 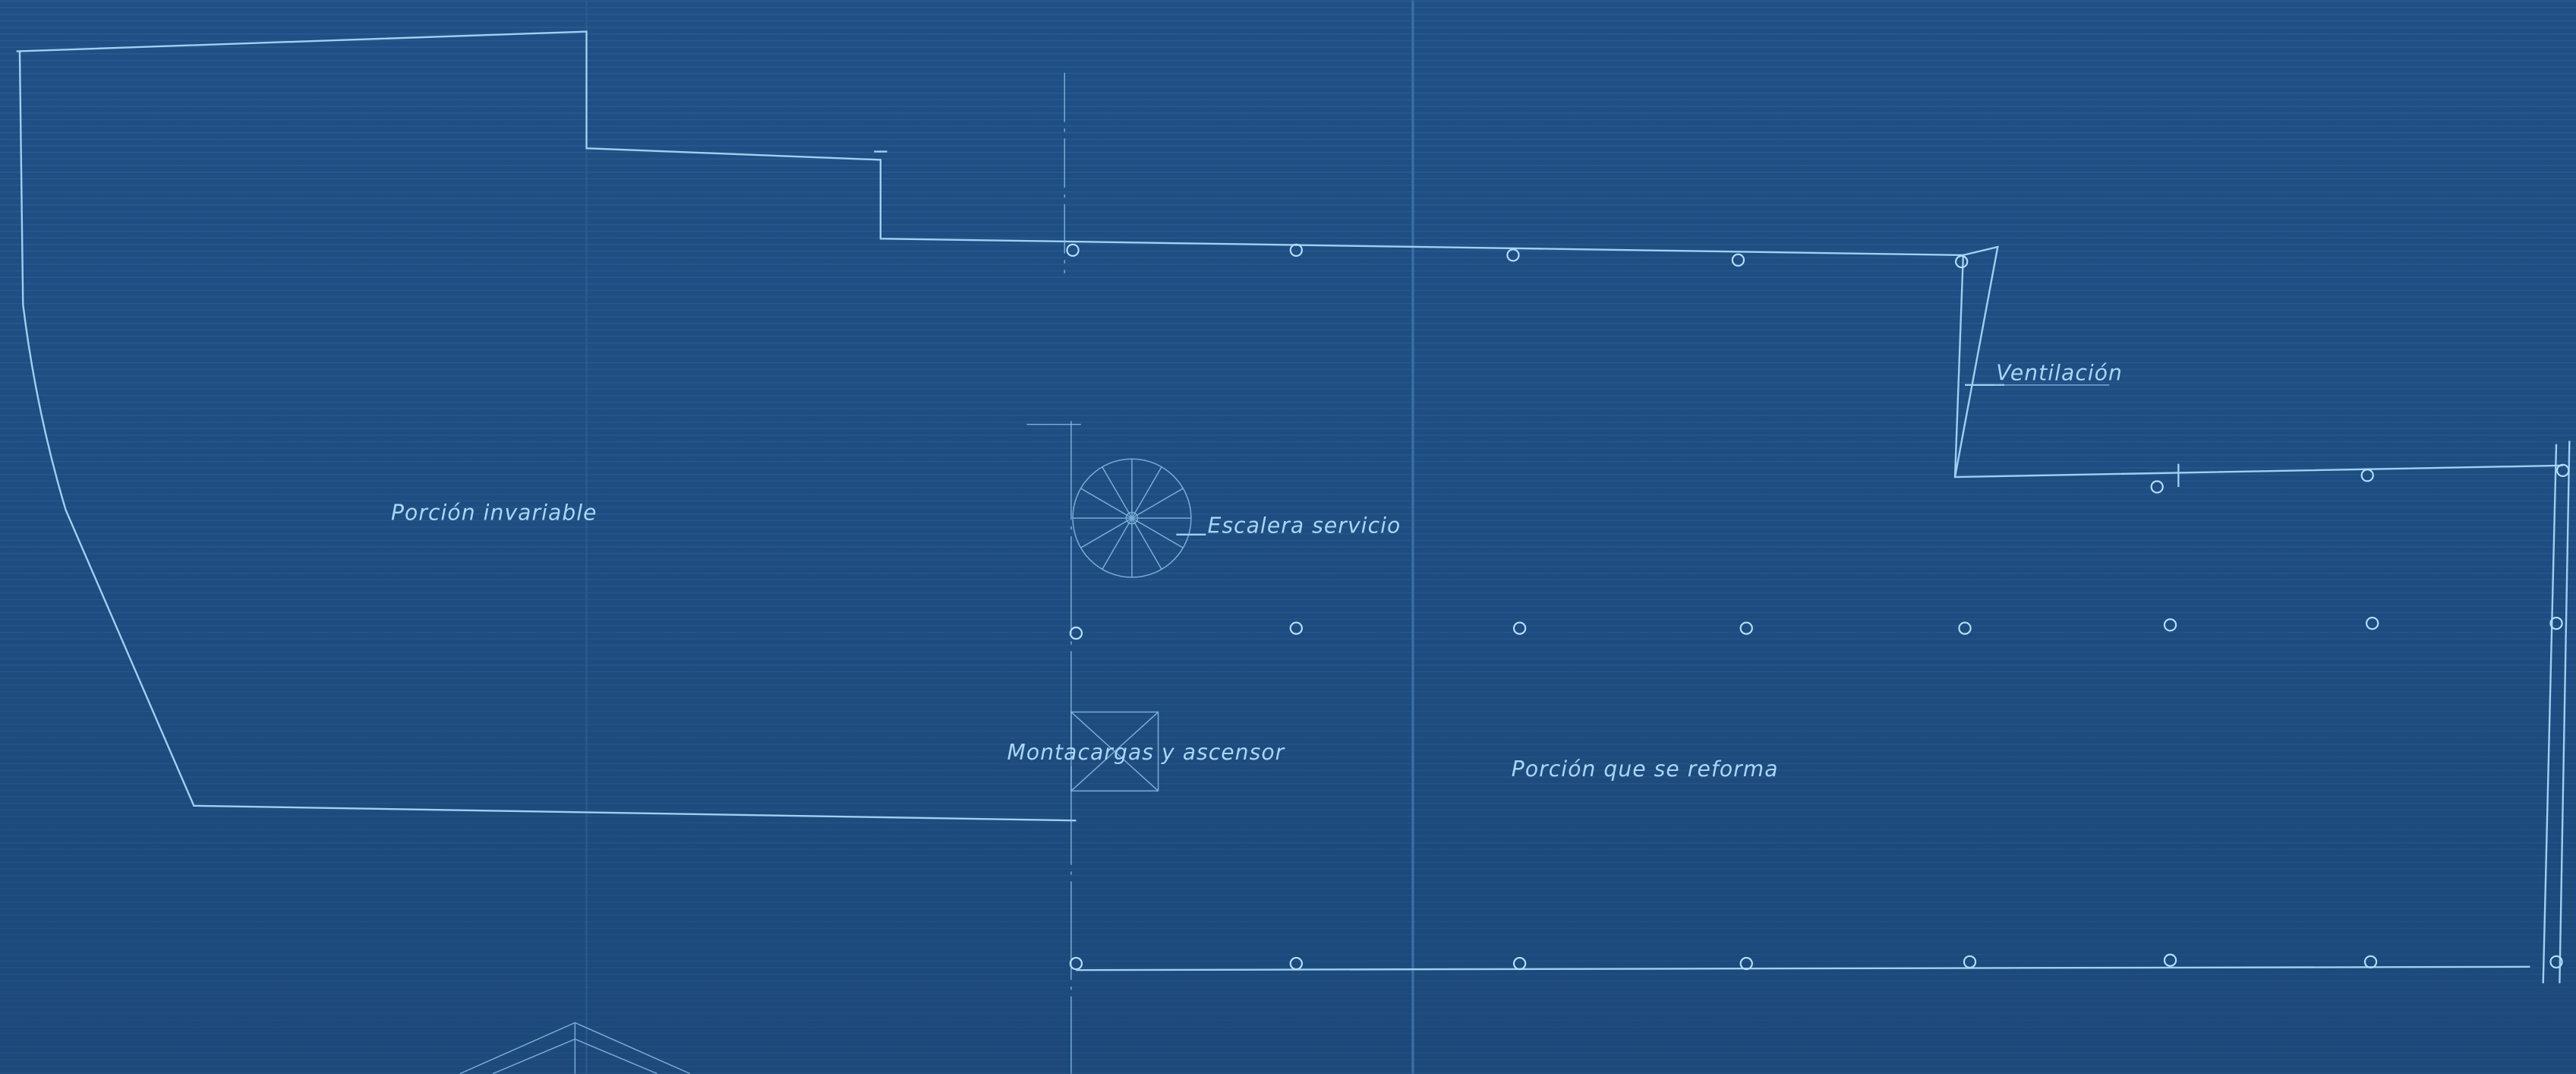 I want to click on spiral-stair, so click(x=1132, y=518).